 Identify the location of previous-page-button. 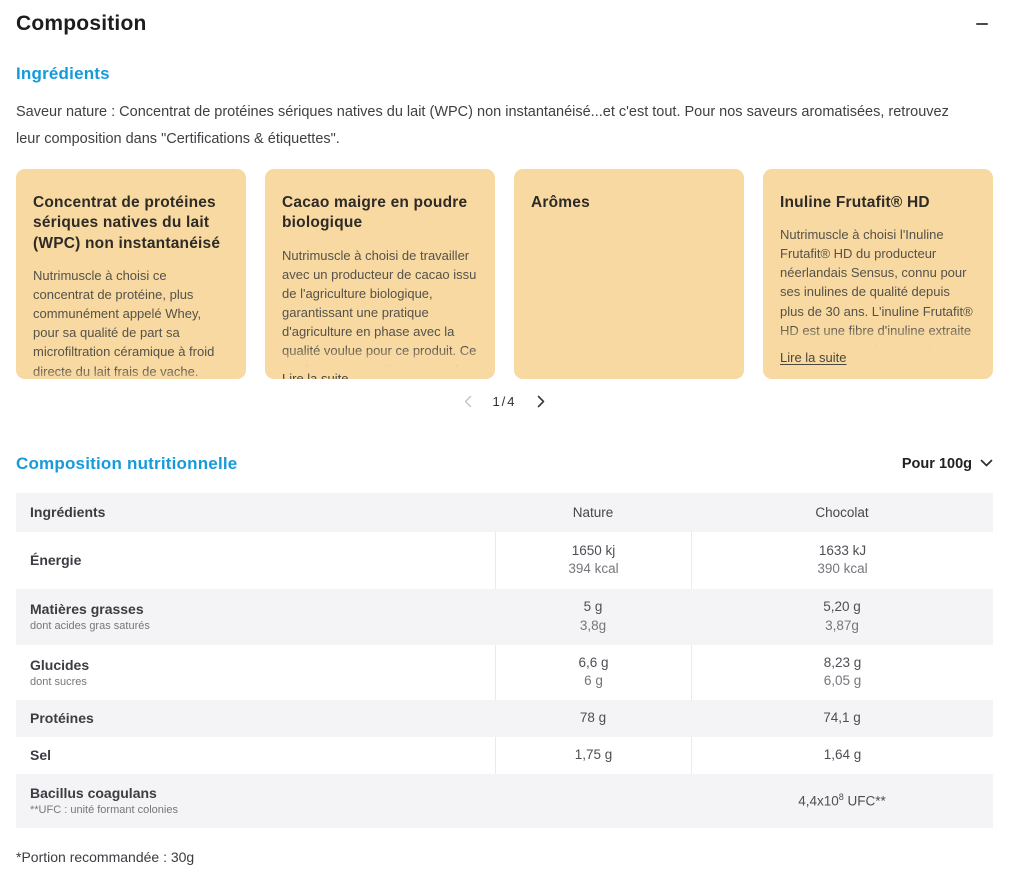
(468, 401).